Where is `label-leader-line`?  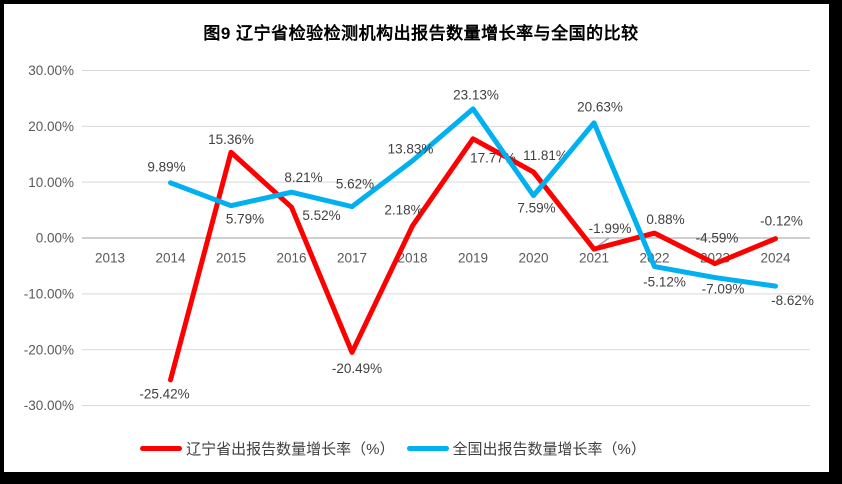
label-leader-line is located at coordinates (603, 242).